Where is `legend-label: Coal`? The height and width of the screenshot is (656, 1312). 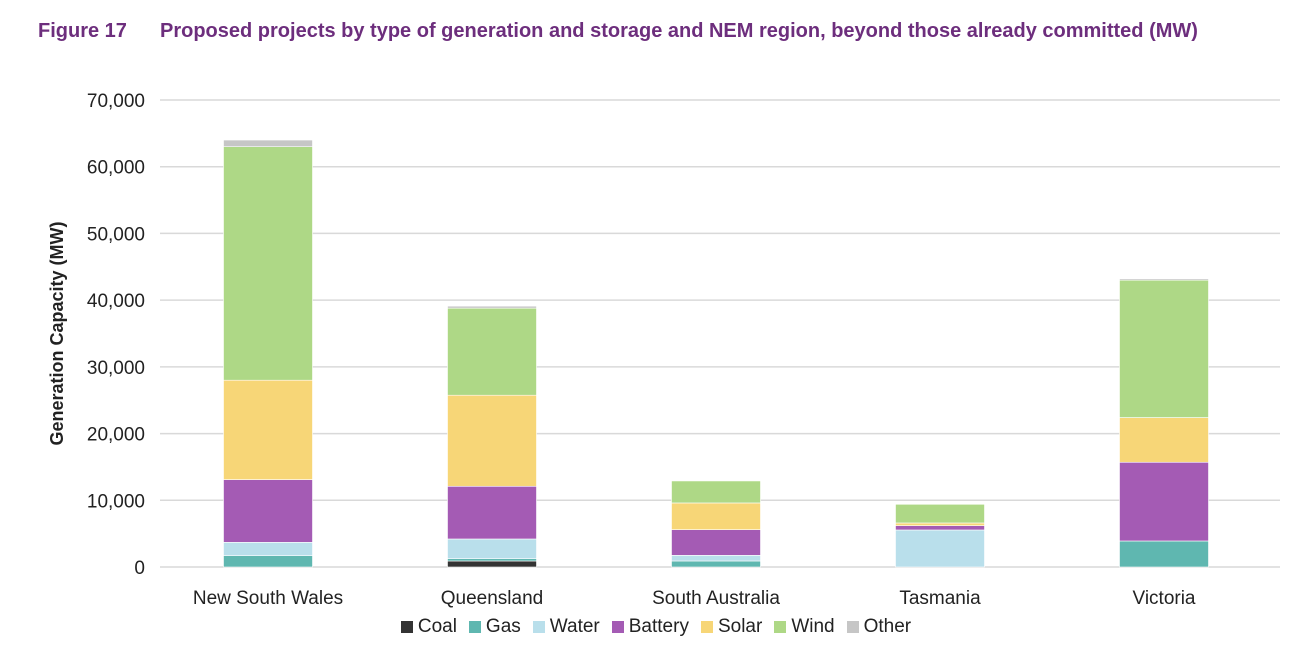
legend-label: Coal is located at coordinates (437, 626).